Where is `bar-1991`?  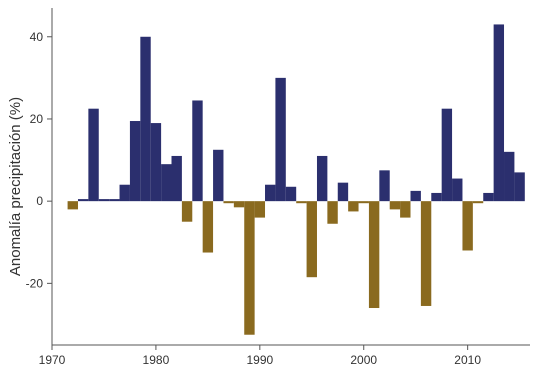 bar-1991 is located at coordinates (270, 193).